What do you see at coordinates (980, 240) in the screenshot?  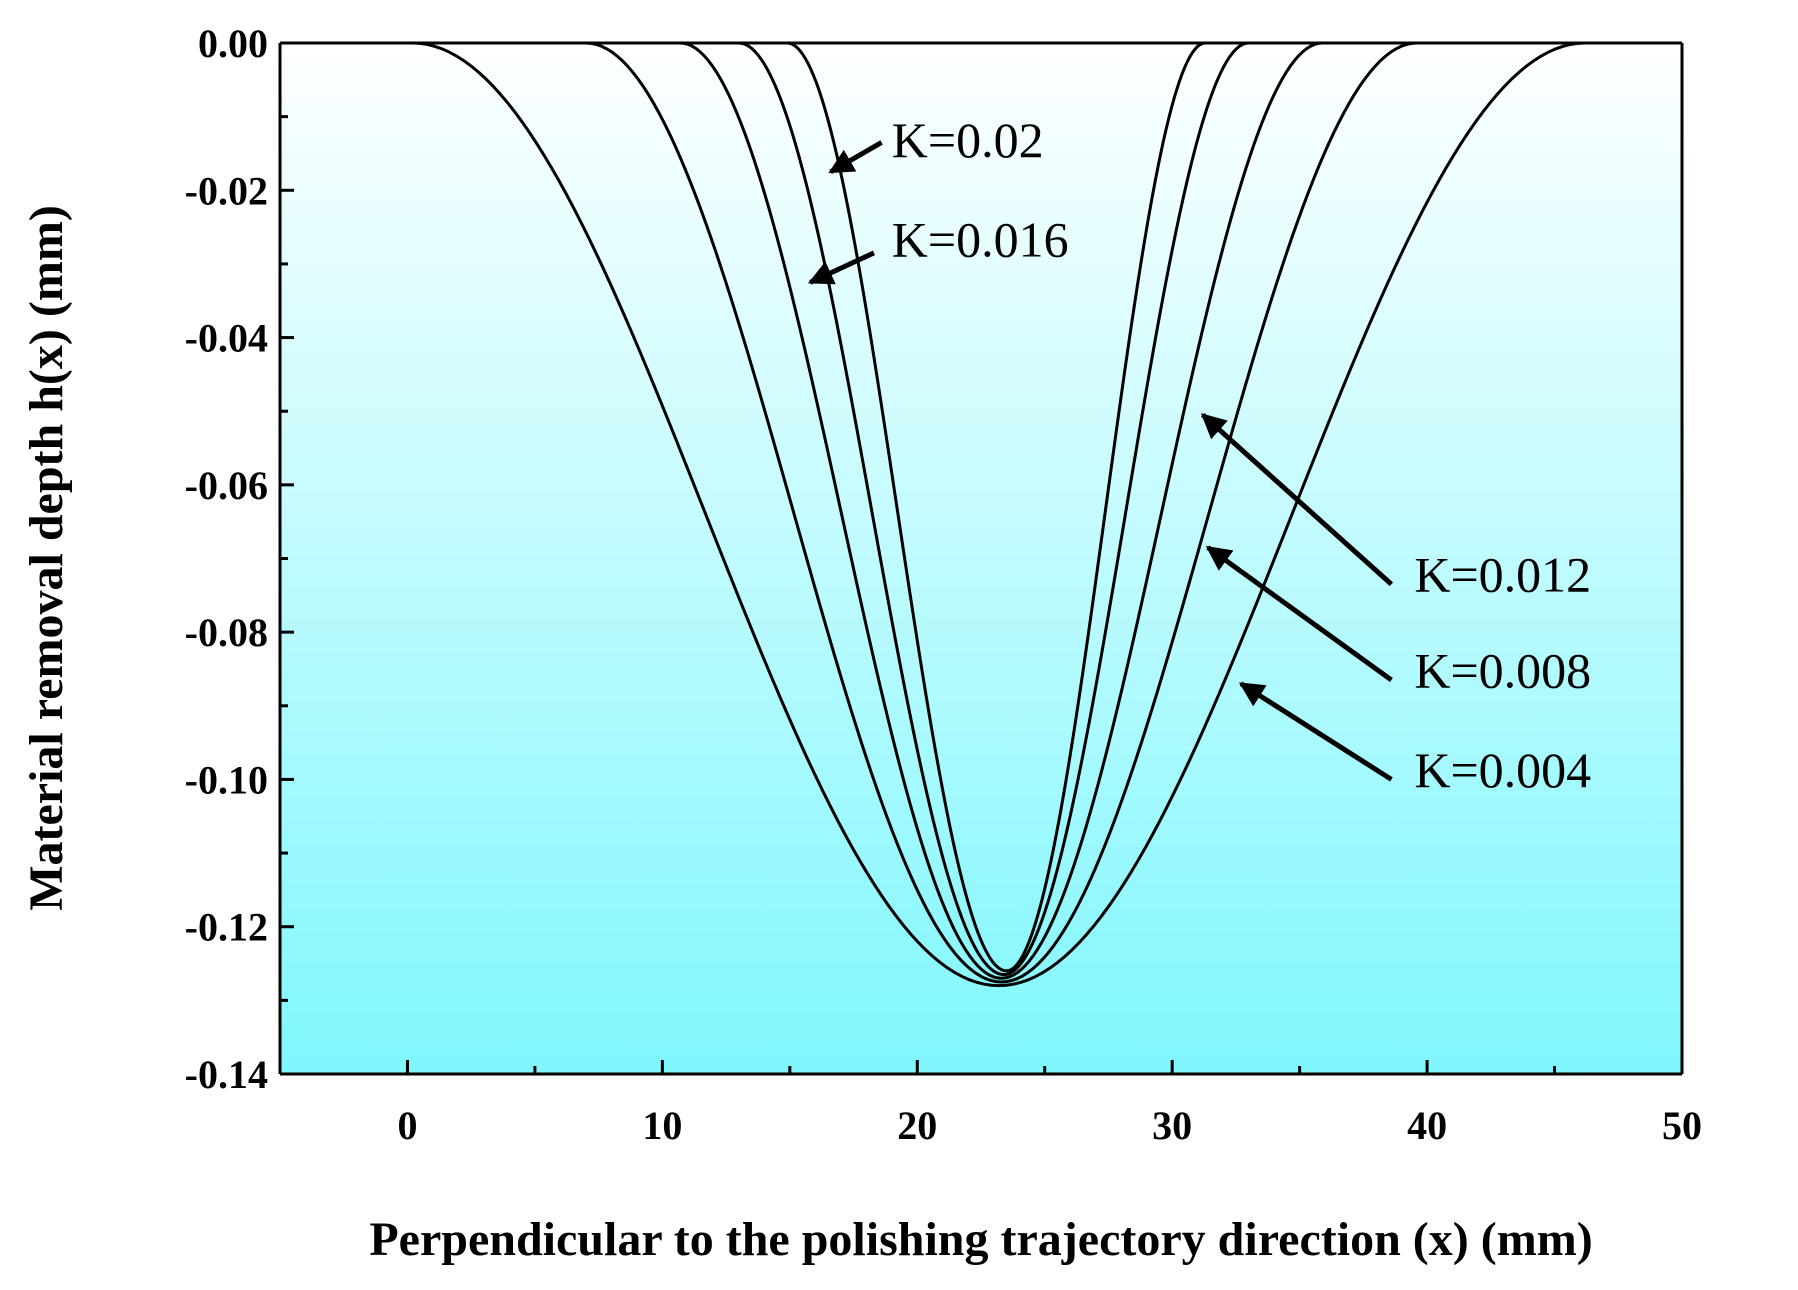 I see `annotation-label: K=0.016` at bounding box center [980, 240].